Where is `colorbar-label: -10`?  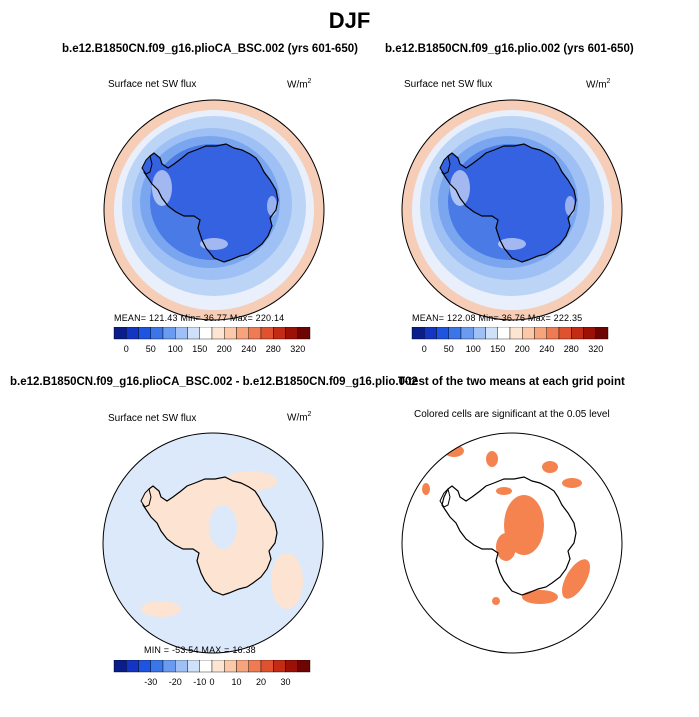 colorbar-label: -10 is located at coordinates (199, 682).